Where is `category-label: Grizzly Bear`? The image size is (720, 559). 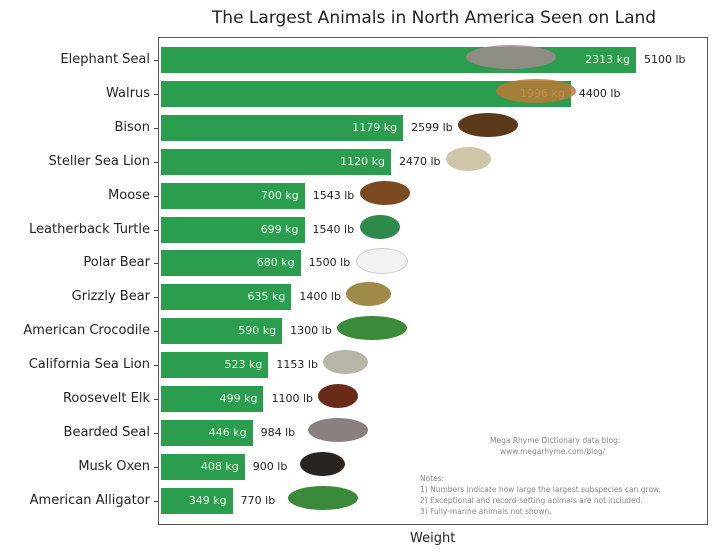
category-label: Grizzly Bear is located at coordinates (110, 297).